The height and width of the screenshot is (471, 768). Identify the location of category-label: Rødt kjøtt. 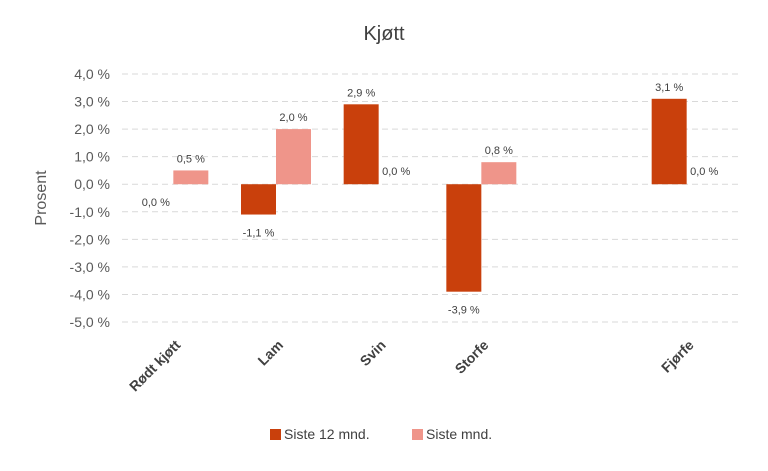
(155, 366).